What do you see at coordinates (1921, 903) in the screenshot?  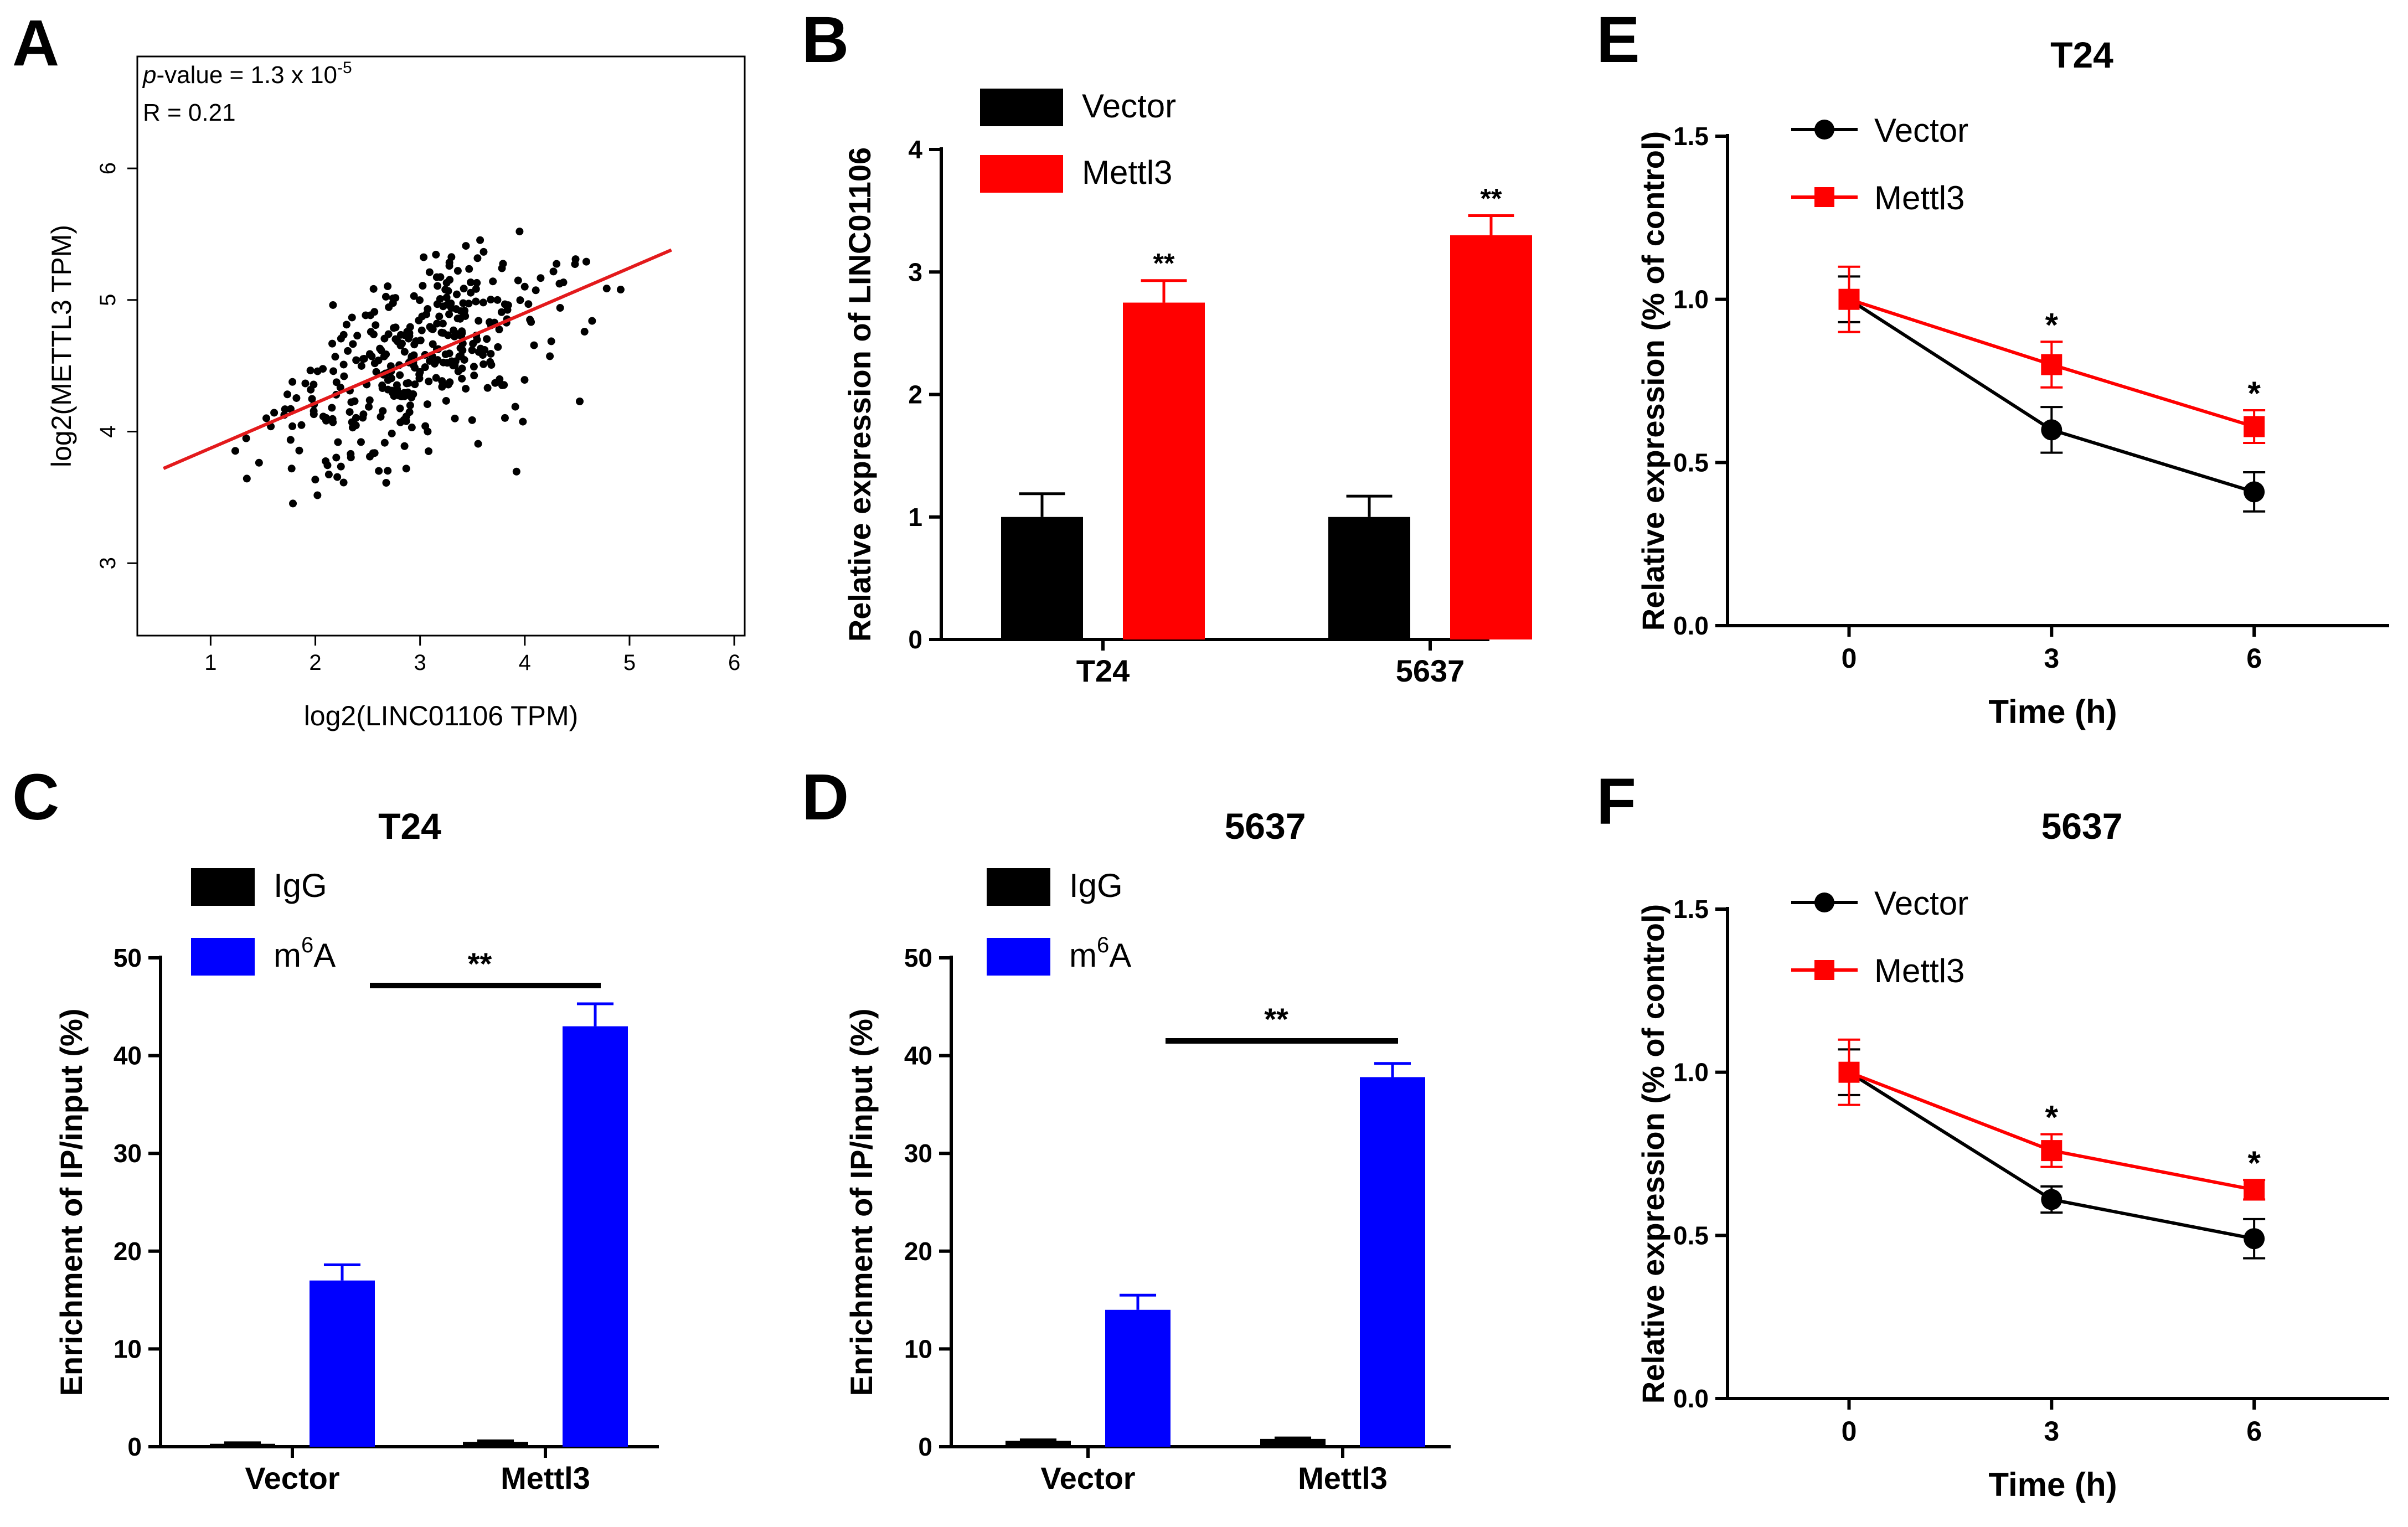 I see `legend-label-vector: Vector` at bounding box center [1921, 903].